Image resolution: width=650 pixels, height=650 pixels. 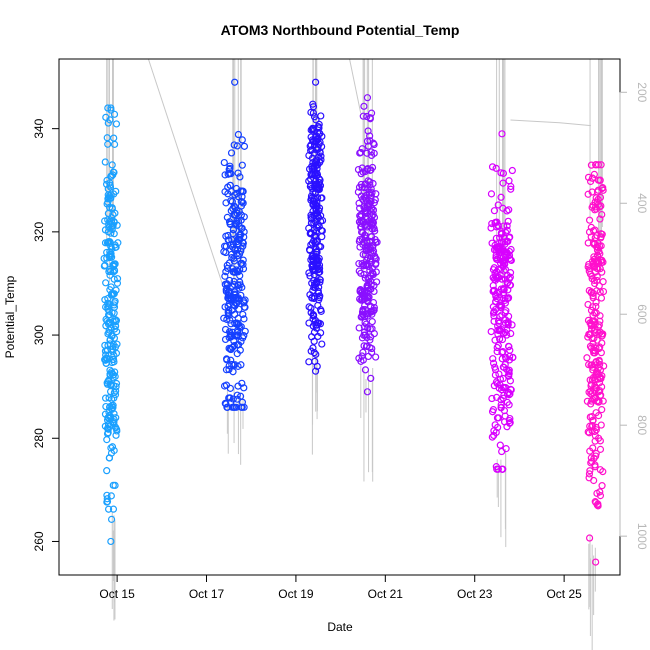 I want to click on y-tick-label: 280, so click(x=39, y=438).